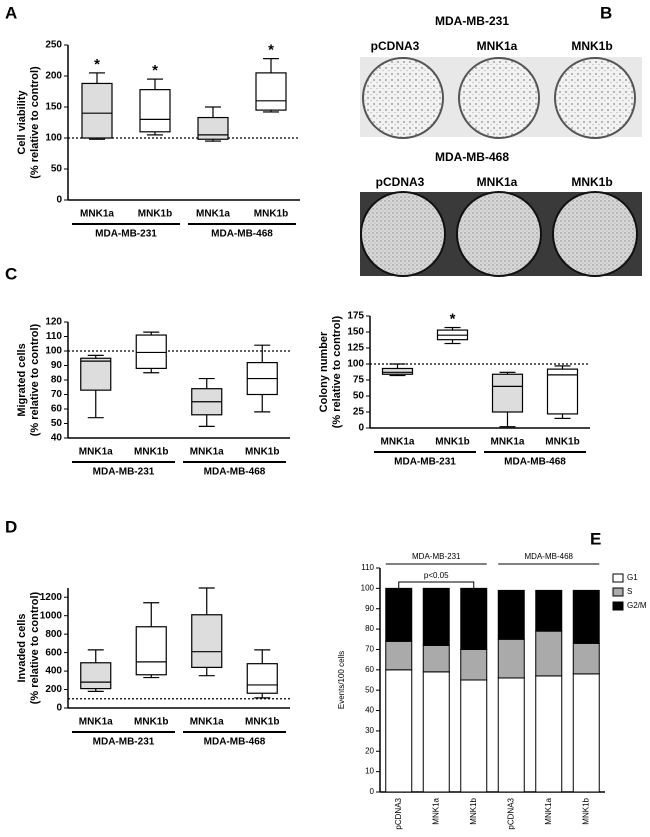  I want to click on annotation: p<0.05, so click(436, 575).